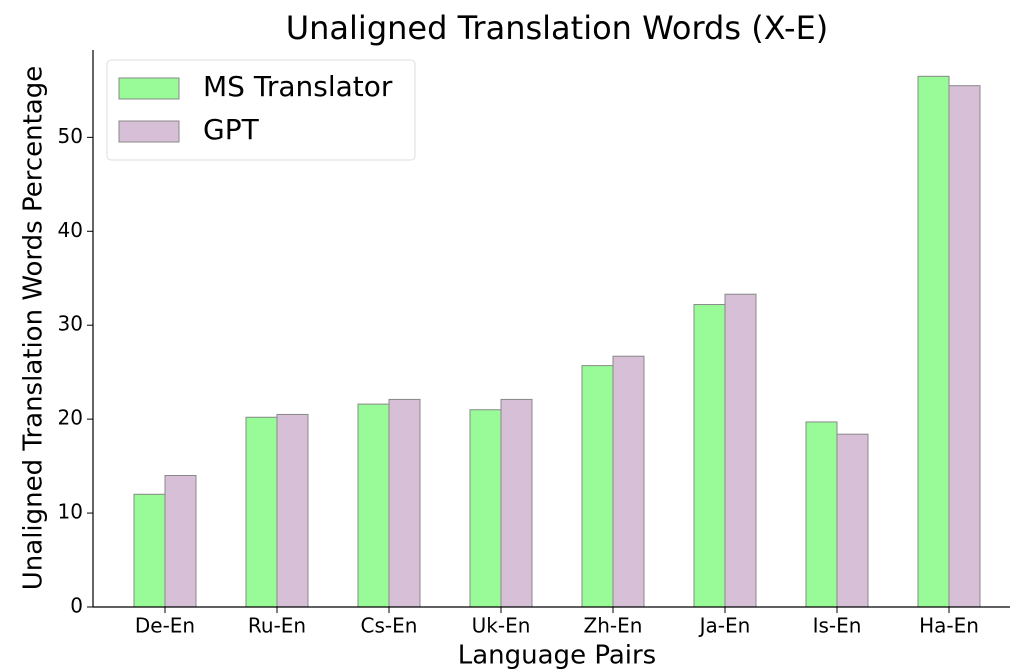 This screenshot has width=1012, height=671. Describe the element at coordinates (70, 418) in the screenshot. I see `y-tick-label: 20` at that location.